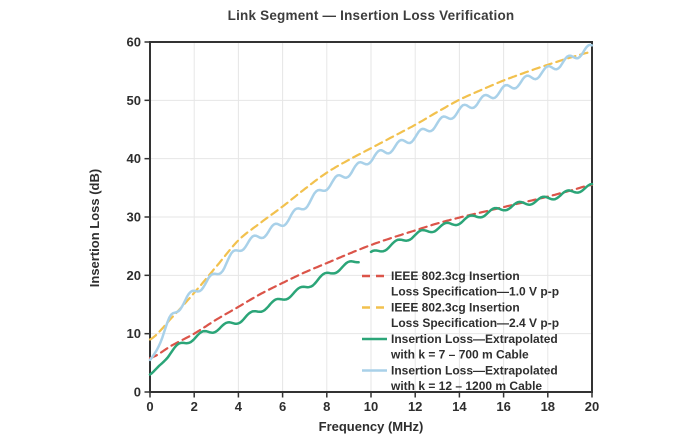 The height and width of the screenshot is (443, 689). I want to click on x-tick-label: 0, so click(149, 406).